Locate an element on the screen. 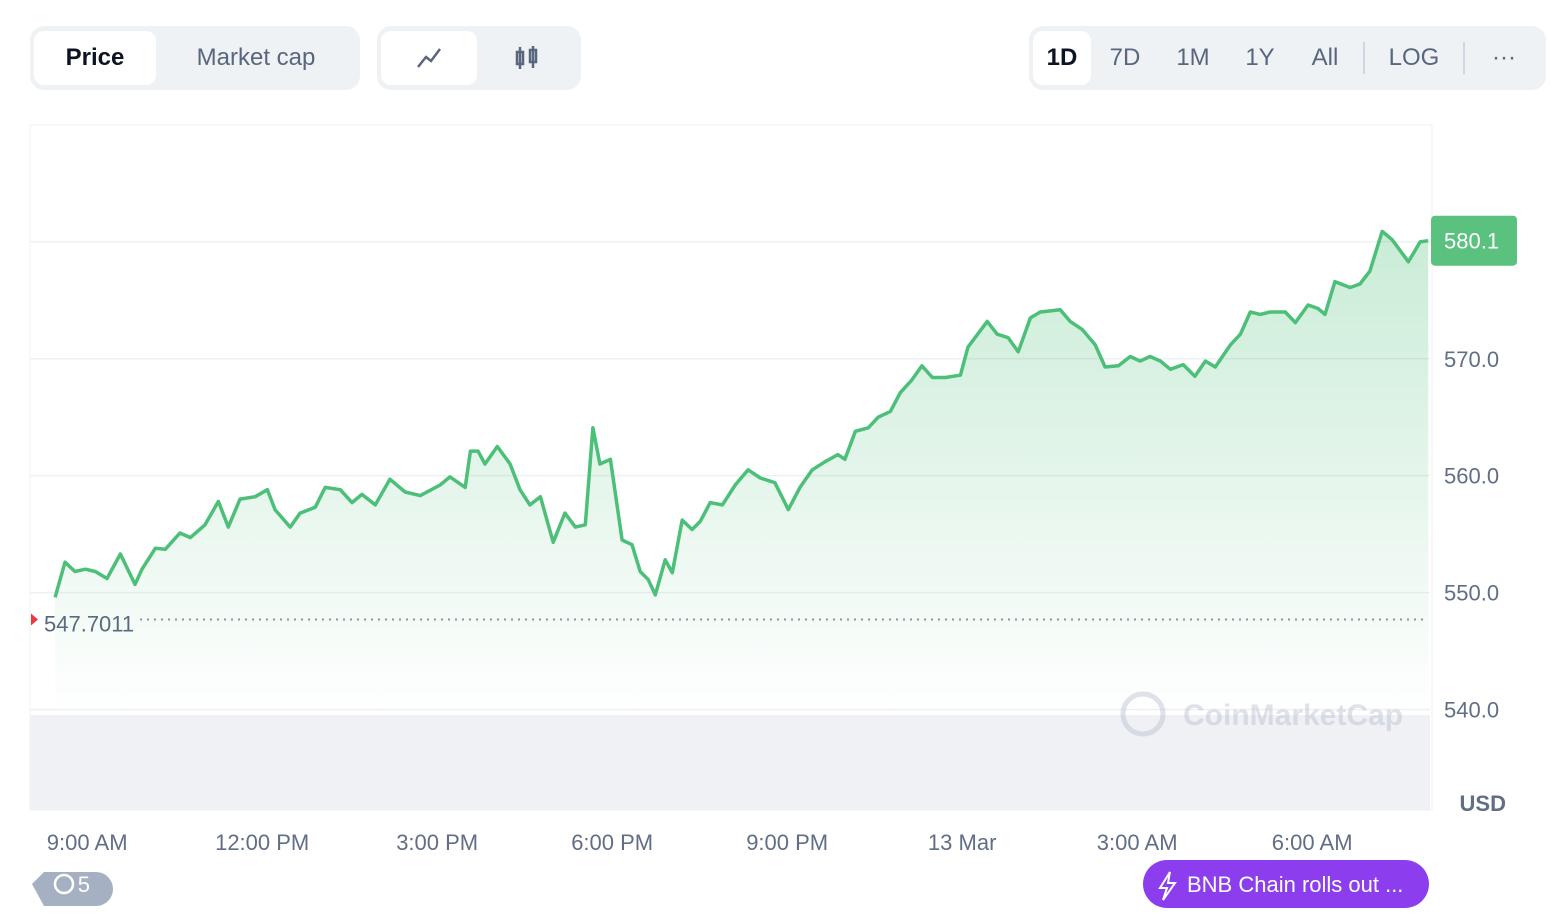 The height and width of the screenshot is (922, 1566). reference-marker is located at coordinates (34, 619).